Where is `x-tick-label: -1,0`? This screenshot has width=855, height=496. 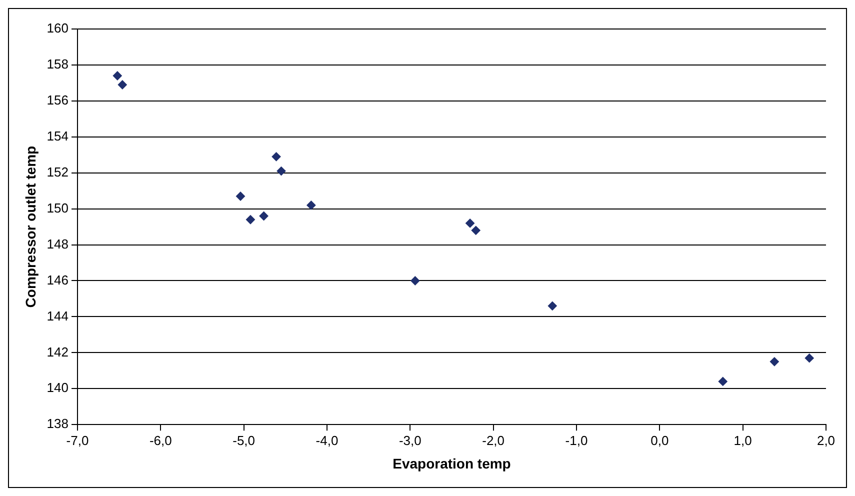 x-tick-label: -1,0 is located at coordinates (576, 440).